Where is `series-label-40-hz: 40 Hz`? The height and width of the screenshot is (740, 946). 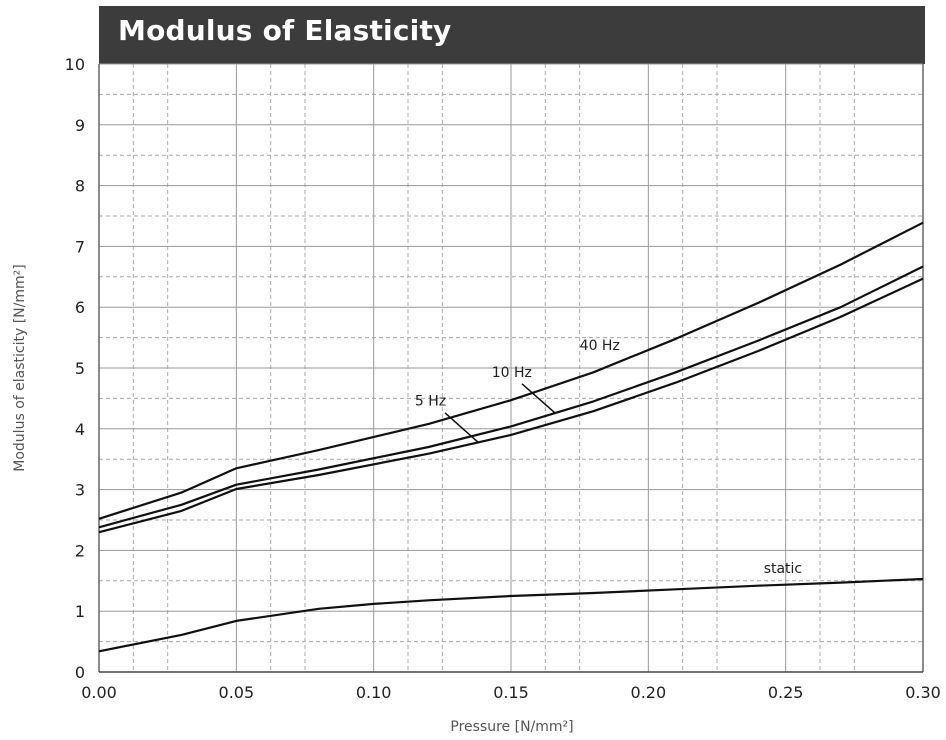 series-label-40-hz: 40 Hz is located at coordinates (600, 346).